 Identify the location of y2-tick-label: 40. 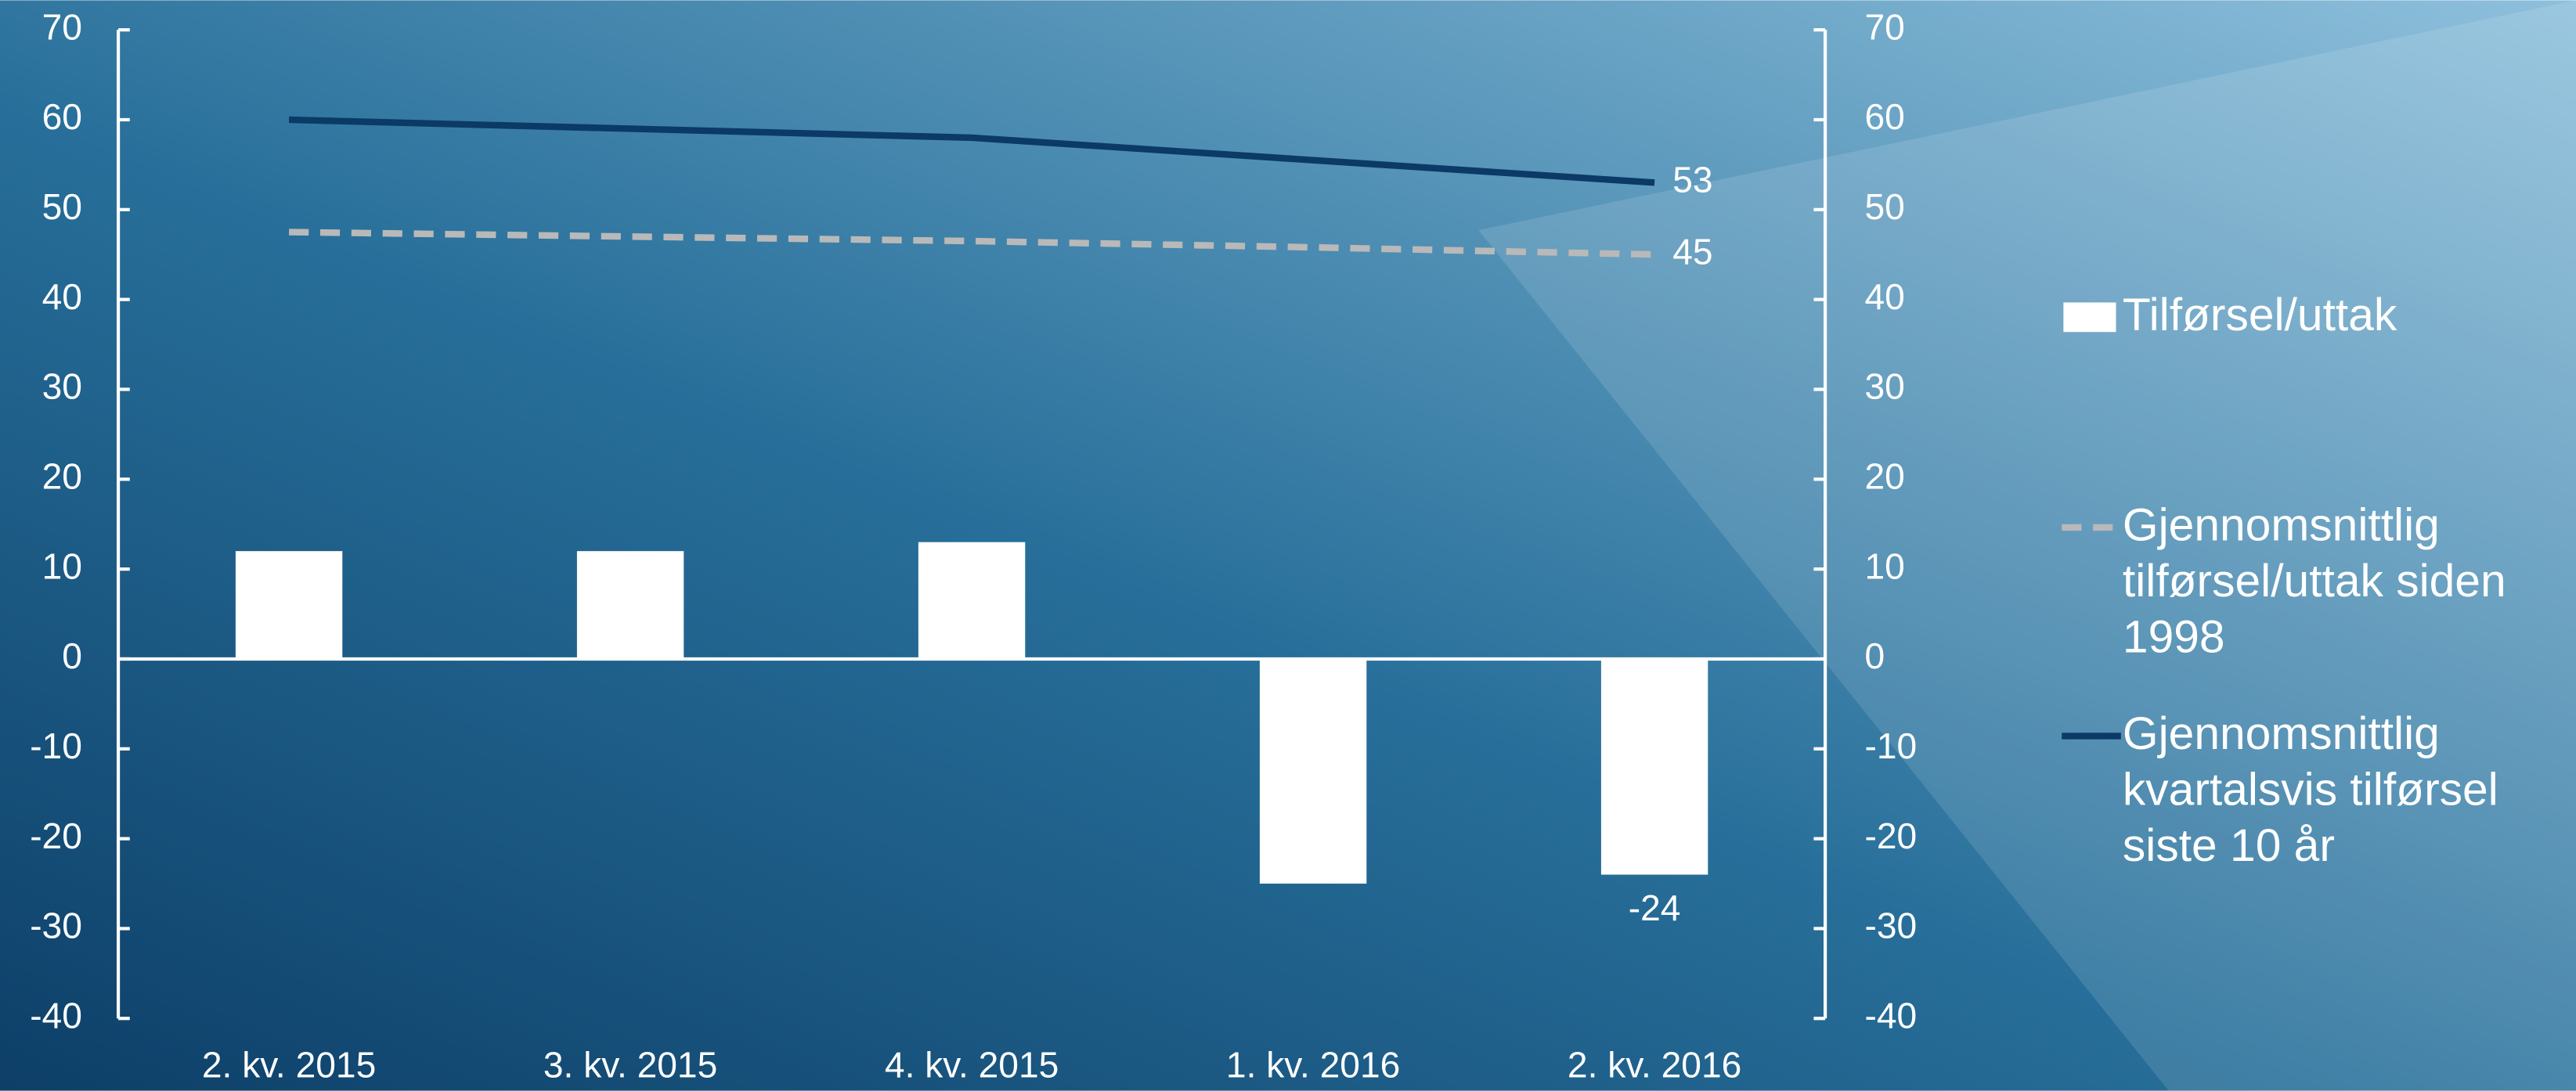
(1884, 296).